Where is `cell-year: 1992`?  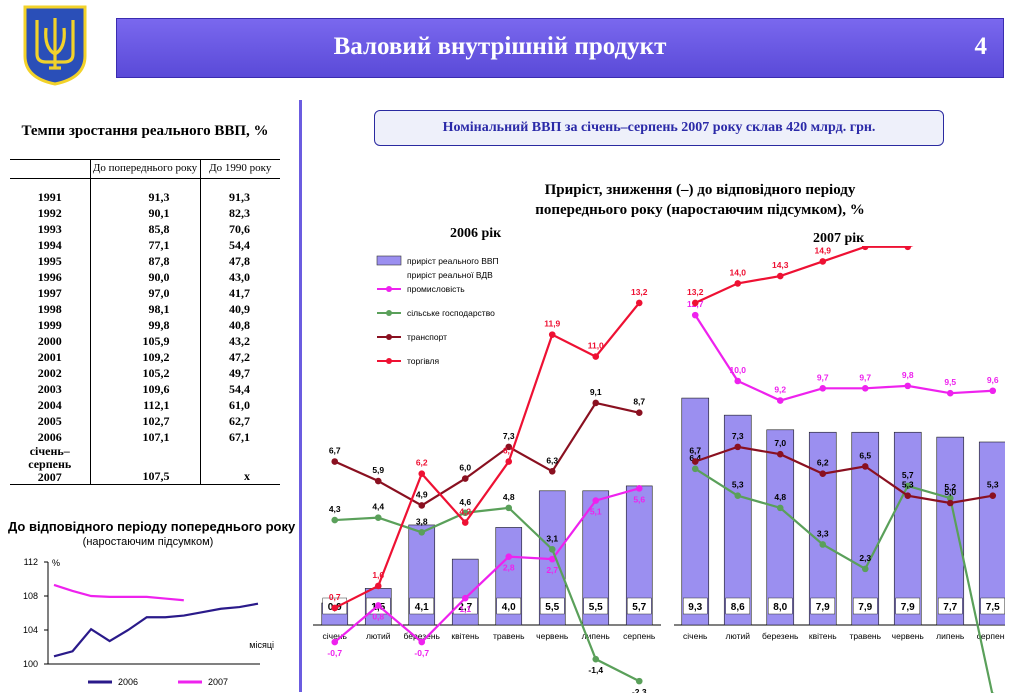 cell-year: 1992 is located at coordinates (50, 213).